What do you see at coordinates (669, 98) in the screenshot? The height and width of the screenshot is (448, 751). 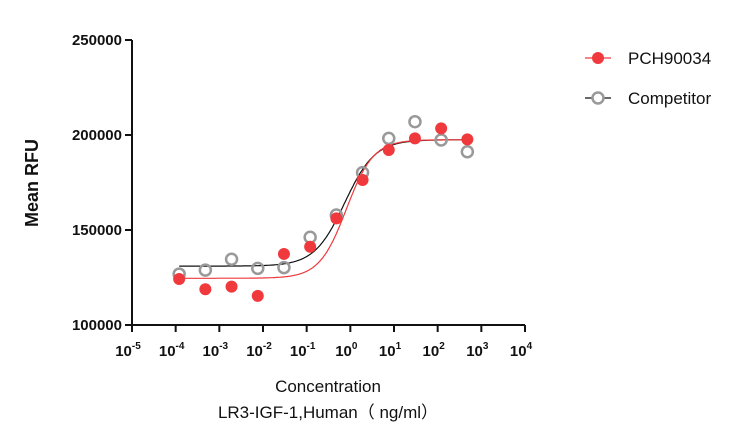 I see `legend-label: Competitor` at bounding box center [669, 98].